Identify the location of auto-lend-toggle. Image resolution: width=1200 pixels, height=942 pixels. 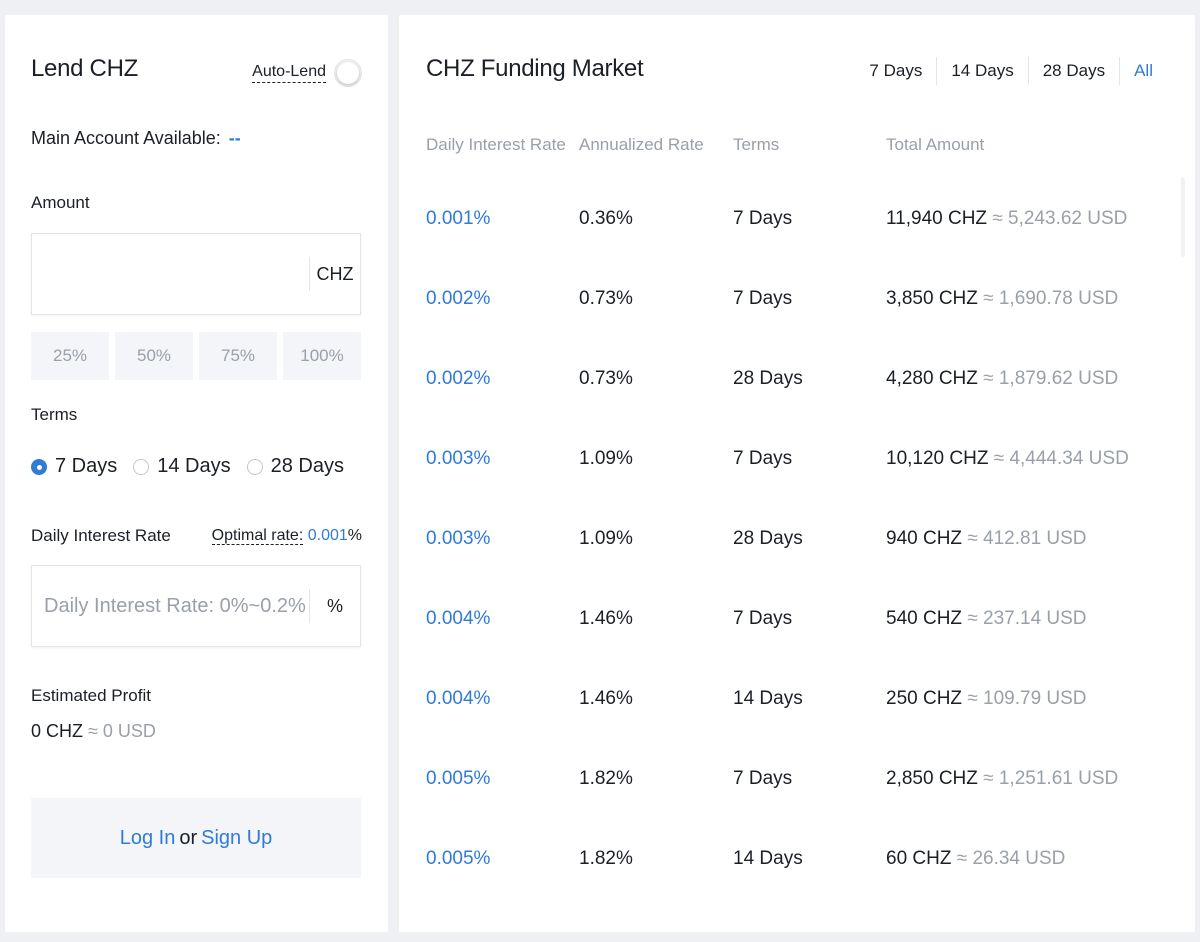
(348, 73).